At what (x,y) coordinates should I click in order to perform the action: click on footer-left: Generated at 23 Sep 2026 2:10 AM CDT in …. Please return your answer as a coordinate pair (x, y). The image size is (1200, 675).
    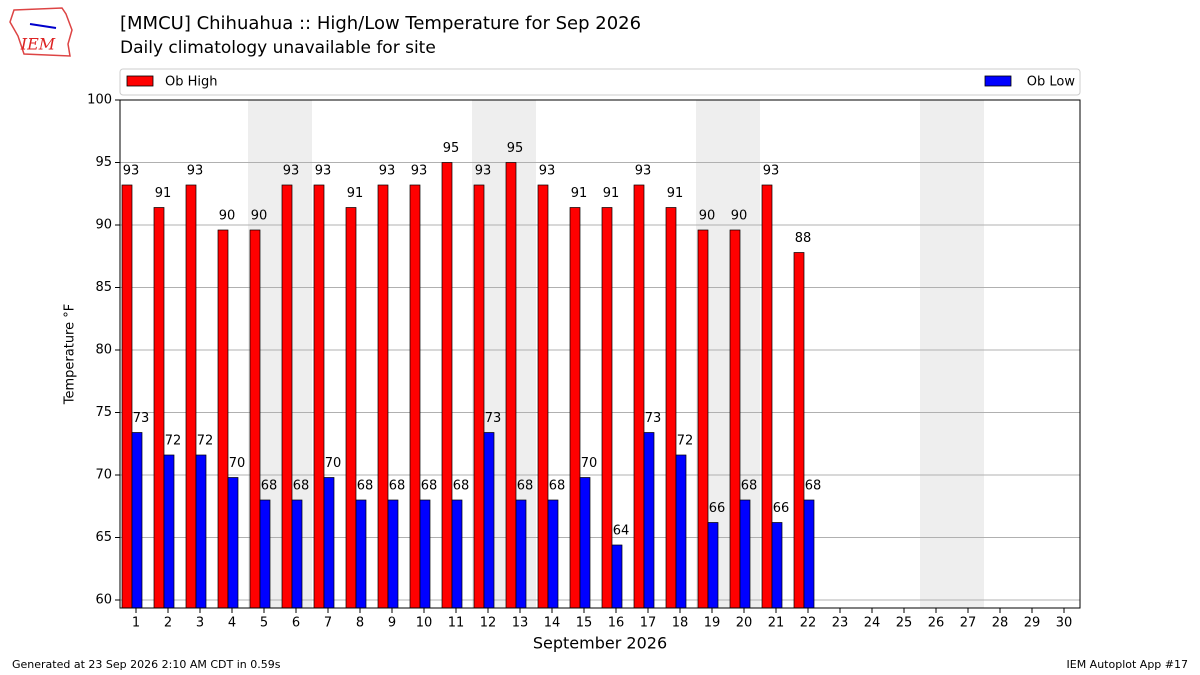
    Looking at the image, I should click on (146, 664).